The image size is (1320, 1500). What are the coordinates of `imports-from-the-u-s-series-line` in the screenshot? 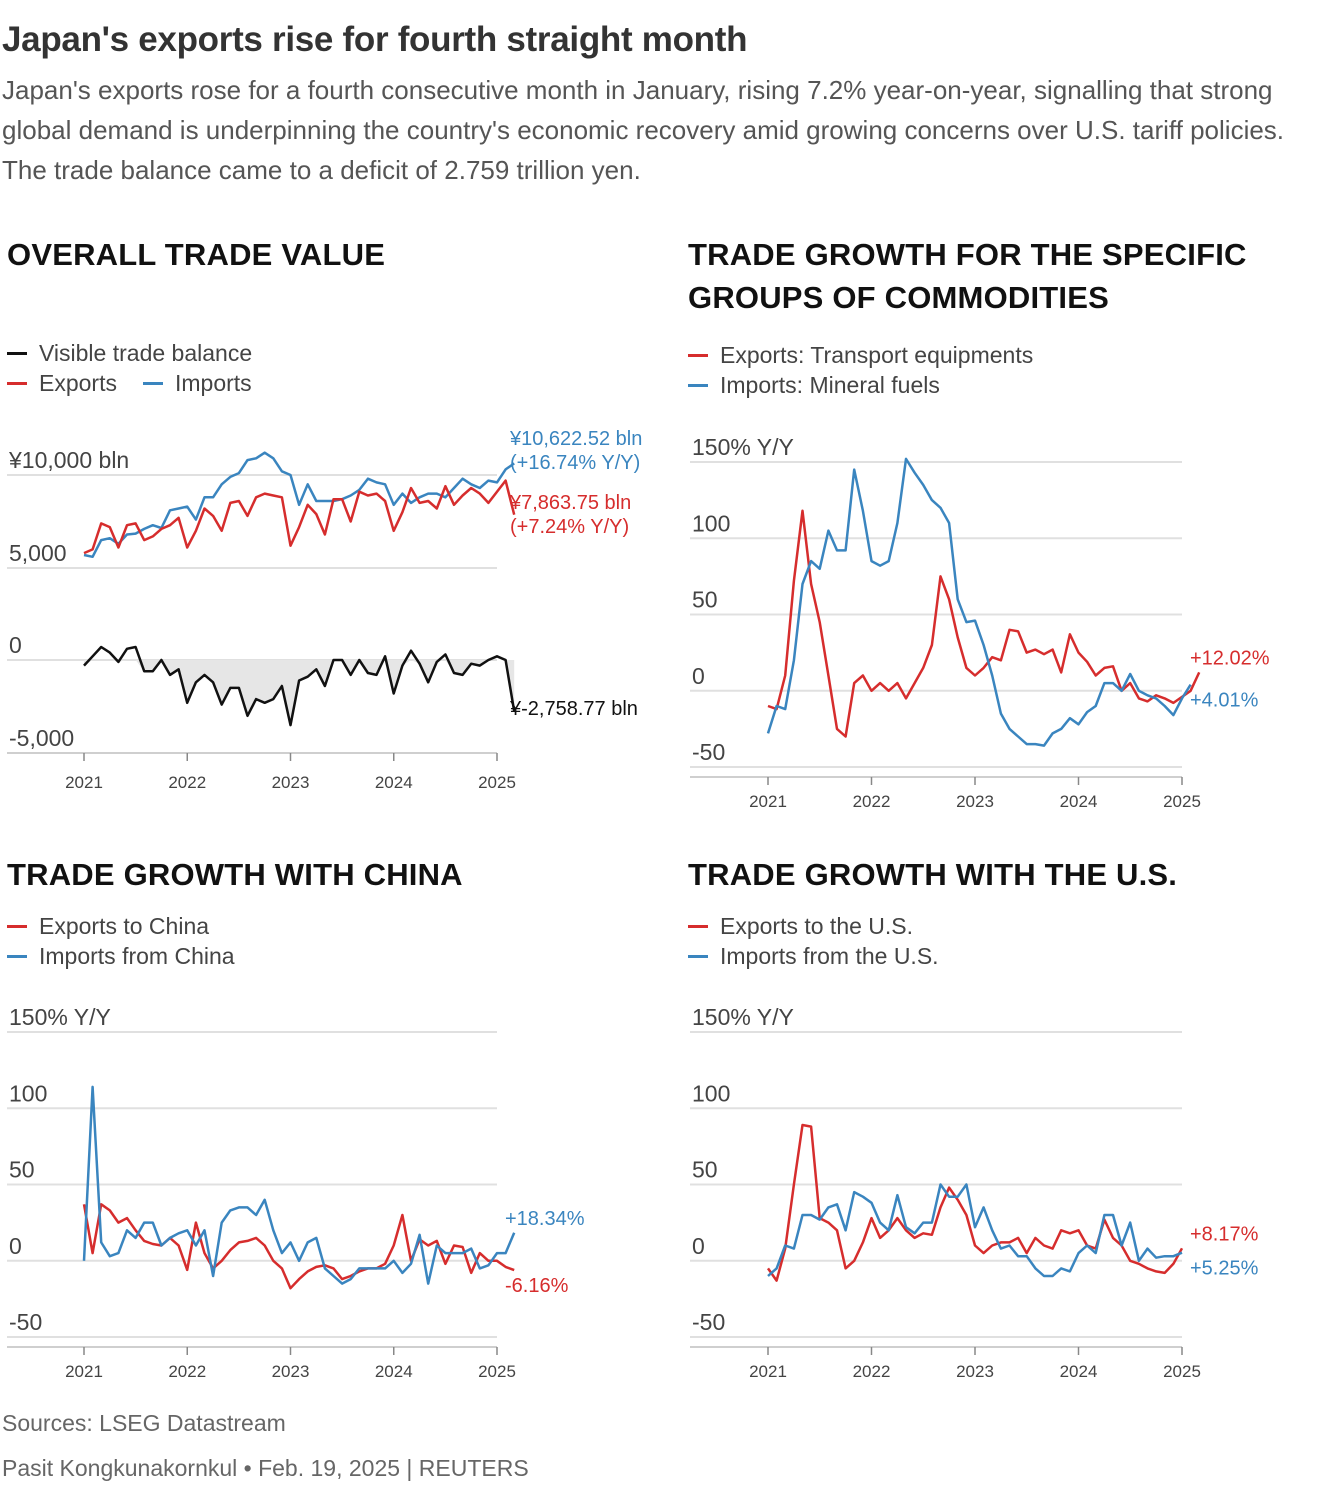 It's located at (975, 1230).